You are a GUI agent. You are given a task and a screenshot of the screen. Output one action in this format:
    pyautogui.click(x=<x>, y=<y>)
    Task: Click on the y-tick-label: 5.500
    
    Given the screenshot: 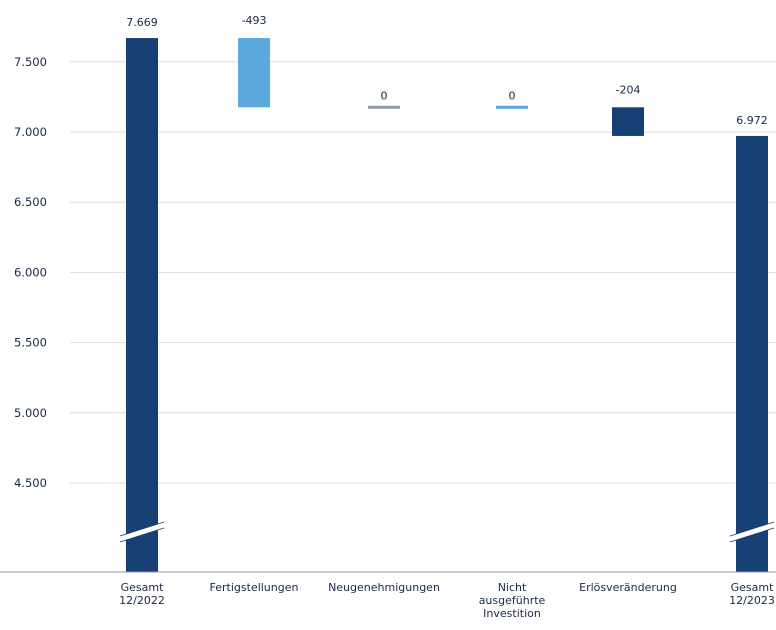 What is the action you would take?
    pyautogui.click(x=30, y=343)
    